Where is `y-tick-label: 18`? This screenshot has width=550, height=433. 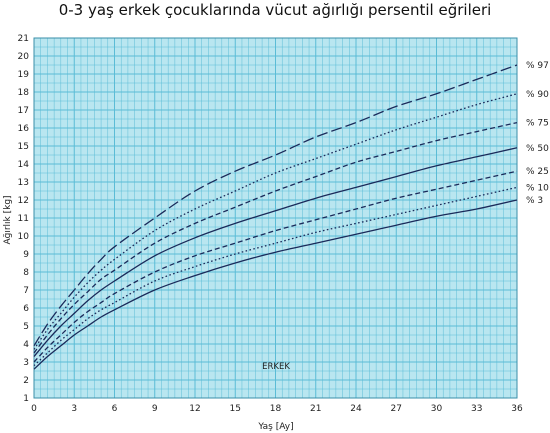 y-tick-label: 18 is located at coordinates (24, 93).